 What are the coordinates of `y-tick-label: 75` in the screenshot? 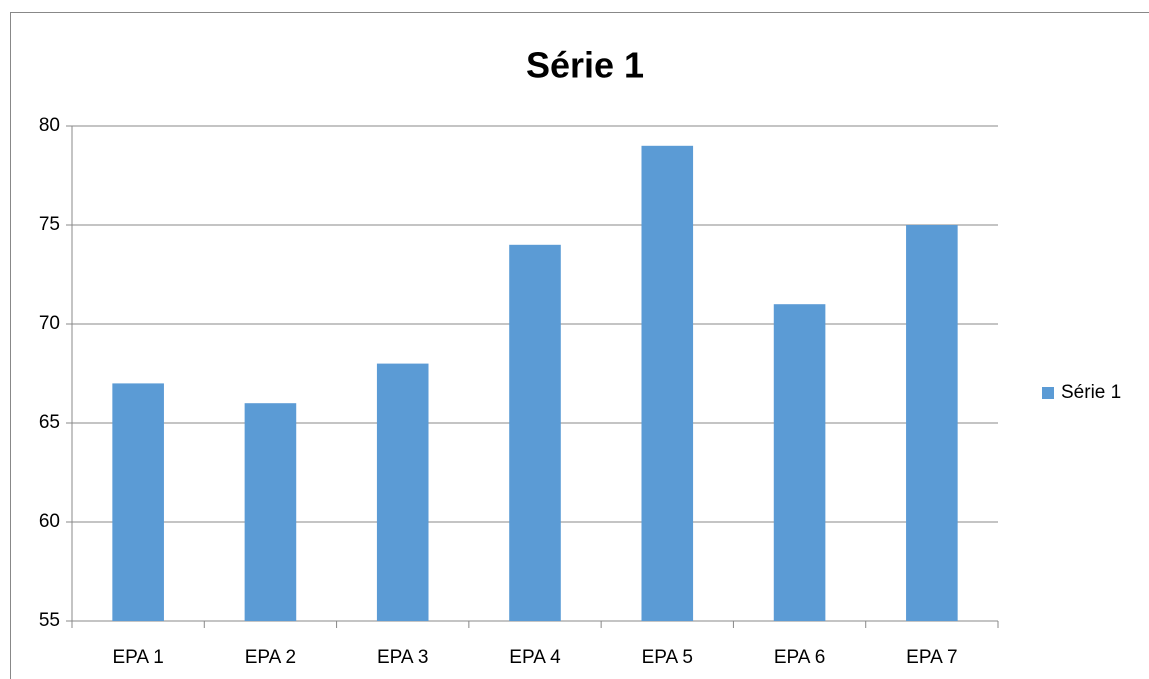 It's located at (49, 224).